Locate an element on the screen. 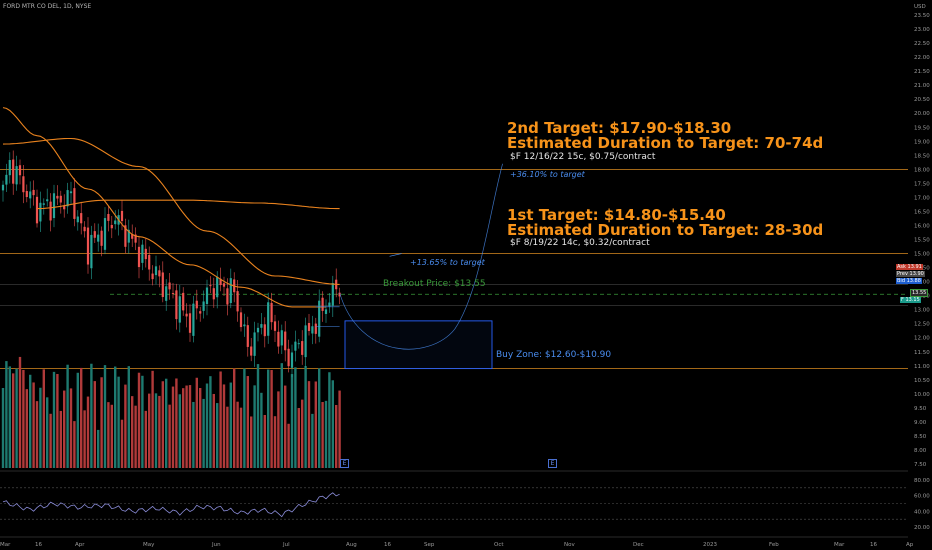 This screenshot has height=550, width=932. price-axis-label: 22.00 is located at coordinates (922, 58).